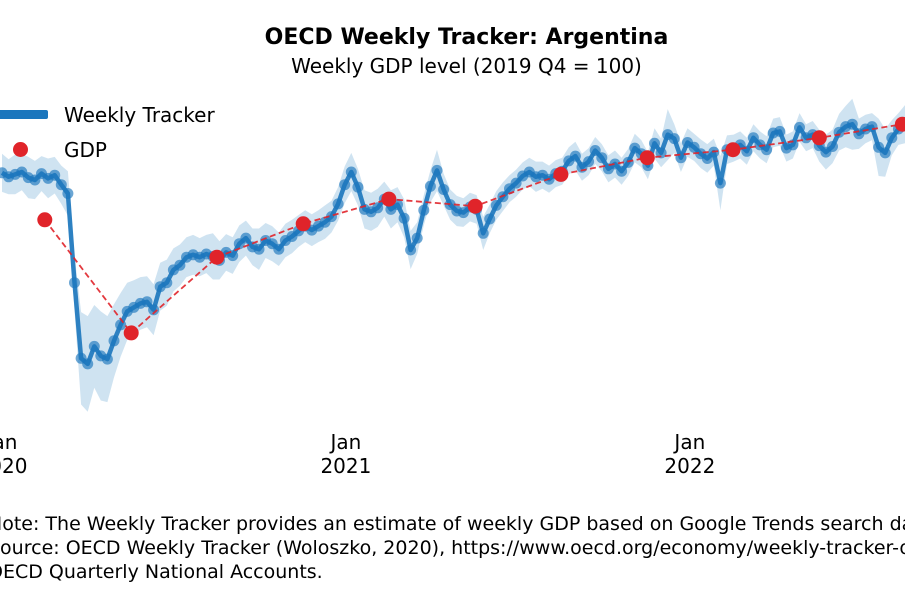 The height and width of the screenshot is (613, 905). I want to click on x-tick-jan-2021: Jan 2021, so click(346, 454).